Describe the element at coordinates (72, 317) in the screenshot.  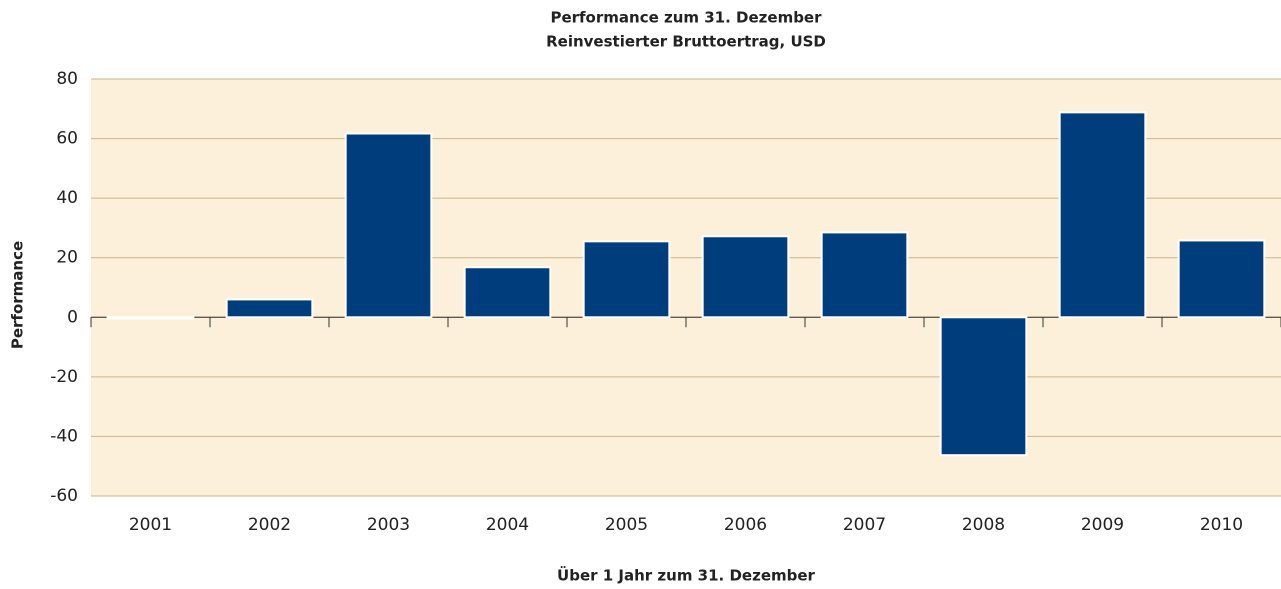
I see `y-tick-label: 0` at that location.